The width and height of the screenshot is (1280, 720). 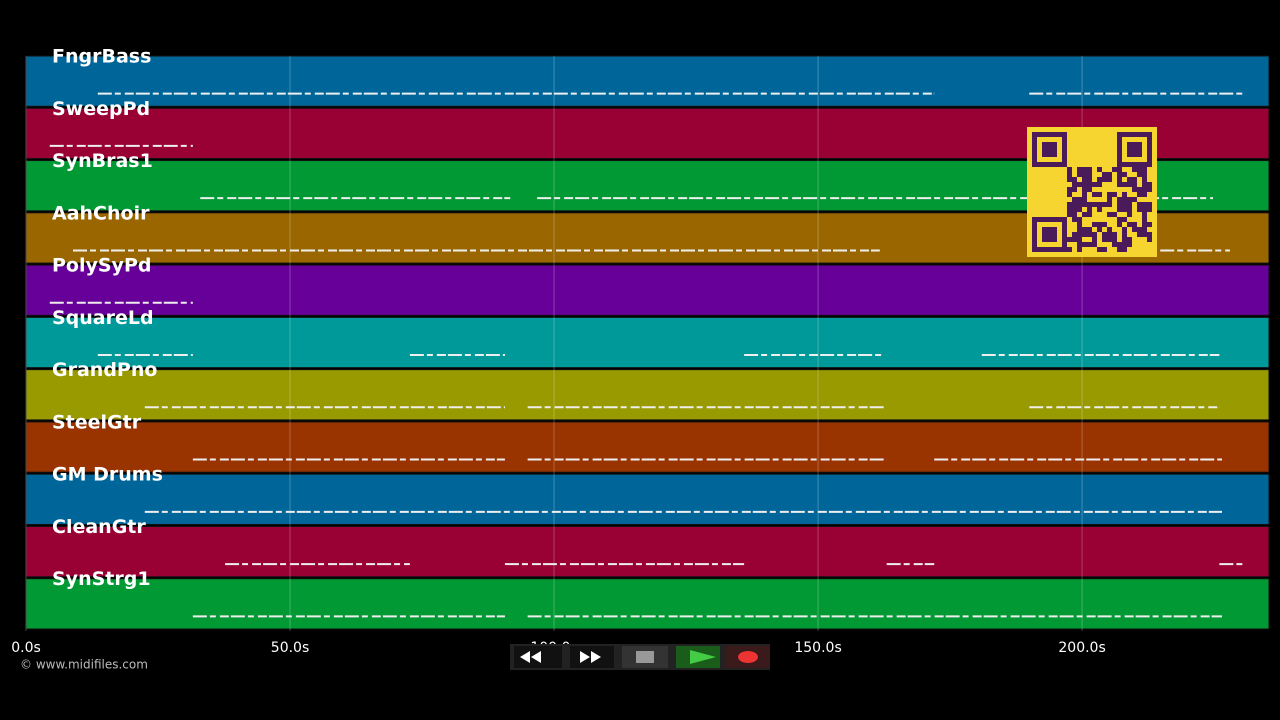 I want to click on track-name: SweepPd, so click(x=101, y=109).